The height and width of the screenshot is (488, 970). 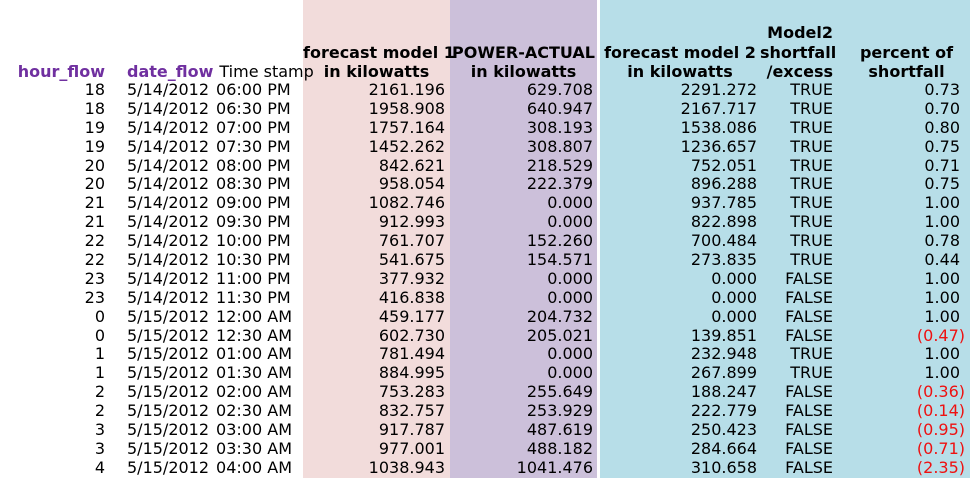 I want to click on cell-forecast-model-1: 977.001, so click(x=411, y=448).